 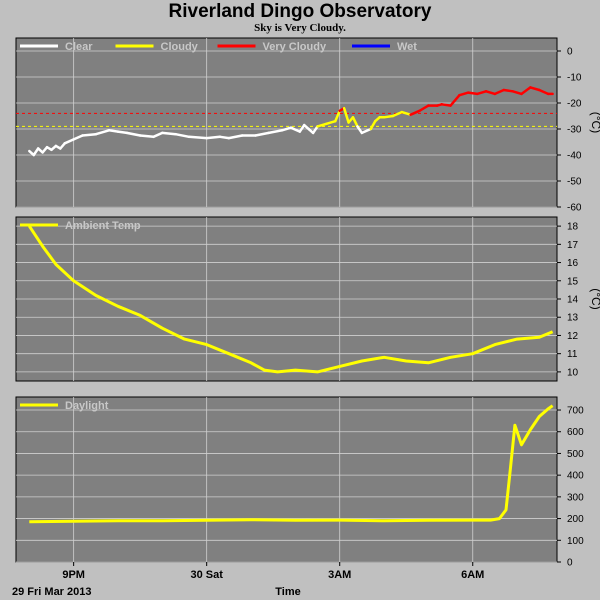 What do you see at coordinates (574, 78) in the screenshot?
I see `sky-temperature-ytick-label: -10` at bounding box center [574, 78].